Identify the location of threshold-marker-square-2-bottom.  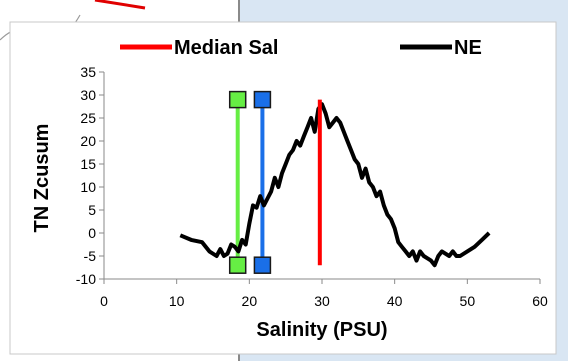
(262, 265).